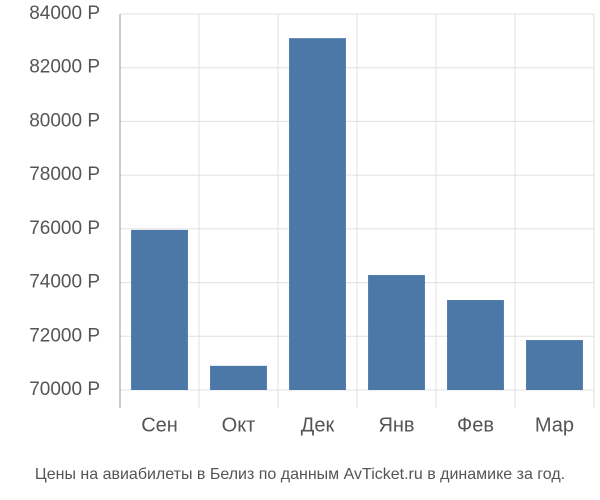  I want to click on y-tick-label: 74000 Р, so click(64, 282).